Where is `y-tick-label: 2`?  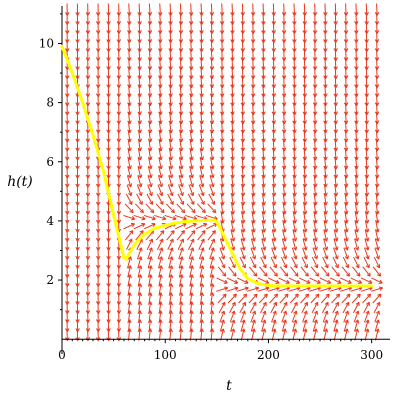 y-tick-label: 2 is located at coordinates (50, 280).